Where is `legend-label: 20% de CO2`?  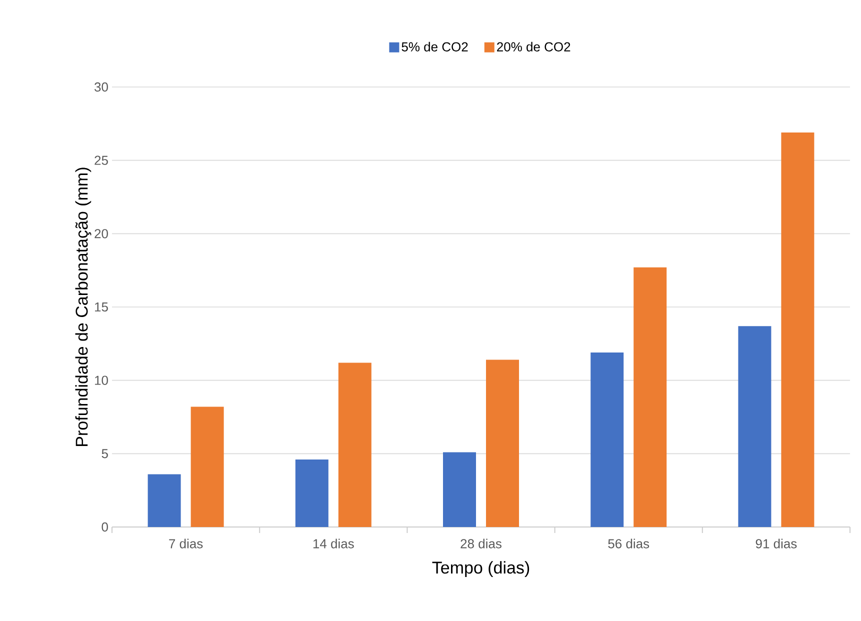
legend-label: 20% de CO2 is located at coordinates (533, 47).